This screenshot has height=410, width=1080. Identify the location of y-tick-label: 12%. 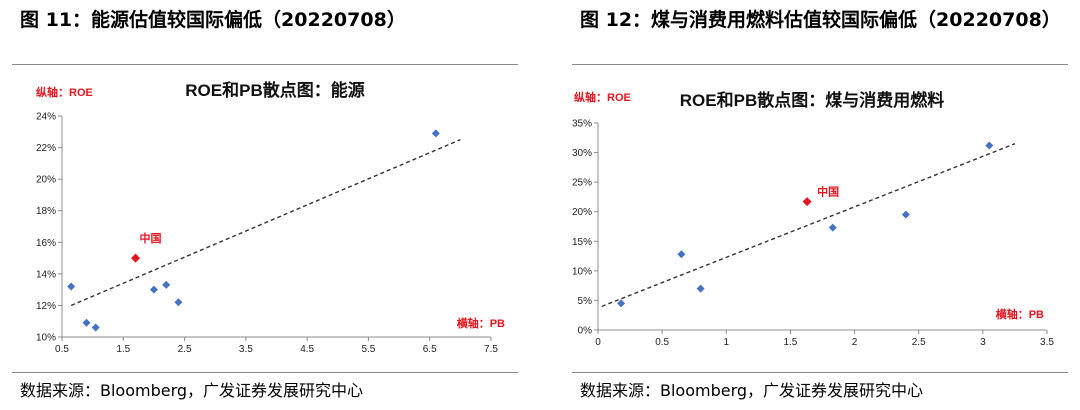
(46, 306).